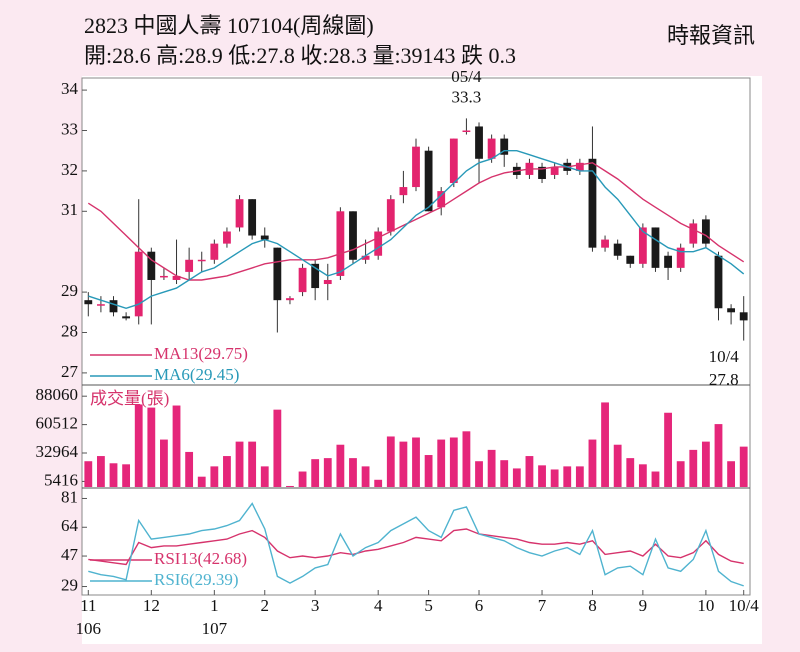 The image size is (800, 652). Describe the element at coordinates (416, 547) in the screenshot. I see `rsi-line` at that location.